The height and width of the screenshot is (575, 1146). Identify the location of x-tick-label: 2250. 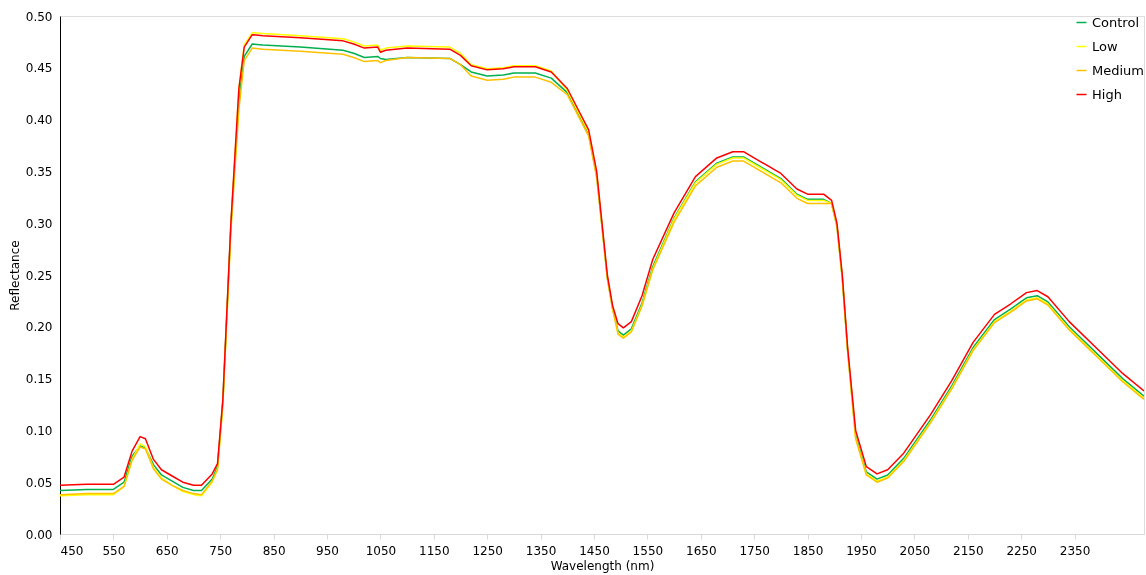
(1021, 550).